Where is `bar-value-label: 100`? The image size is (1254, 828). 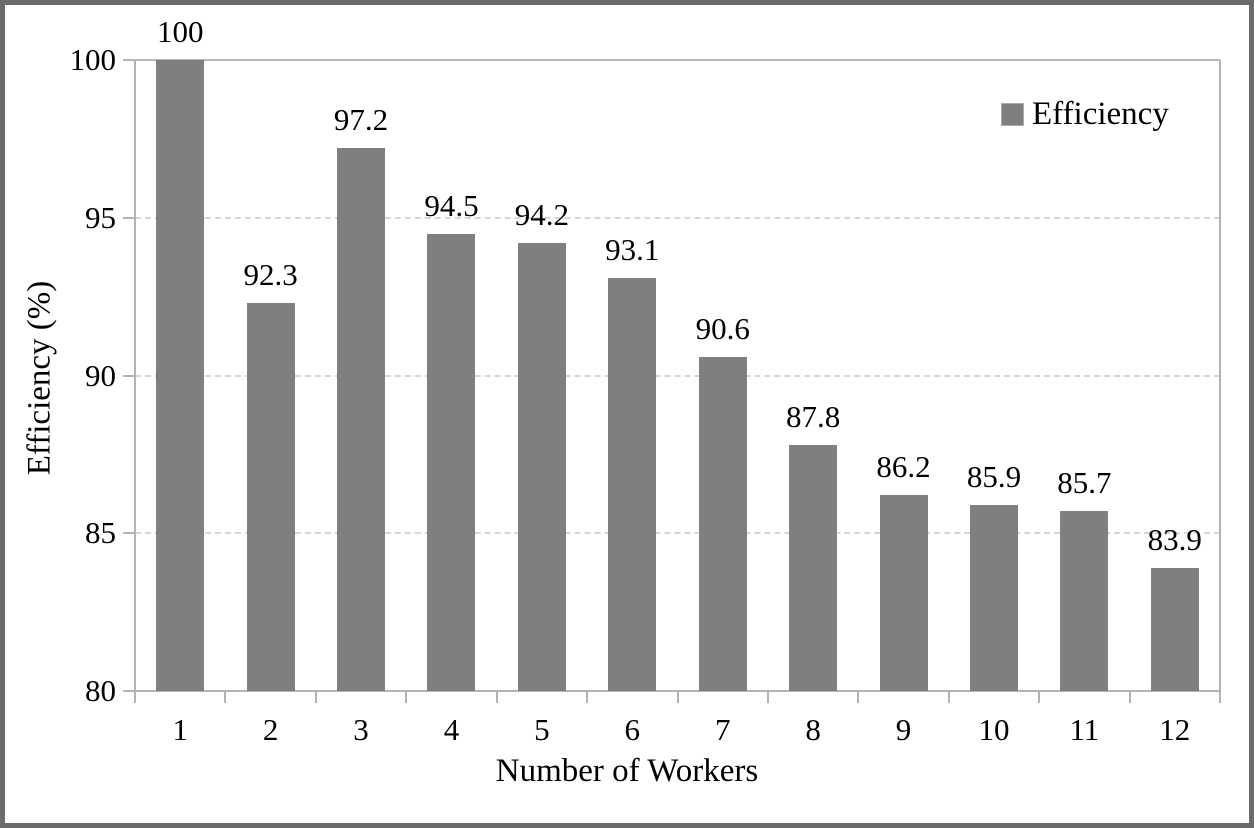
bar-value-label: 100 is located at coordinates (180, 31).